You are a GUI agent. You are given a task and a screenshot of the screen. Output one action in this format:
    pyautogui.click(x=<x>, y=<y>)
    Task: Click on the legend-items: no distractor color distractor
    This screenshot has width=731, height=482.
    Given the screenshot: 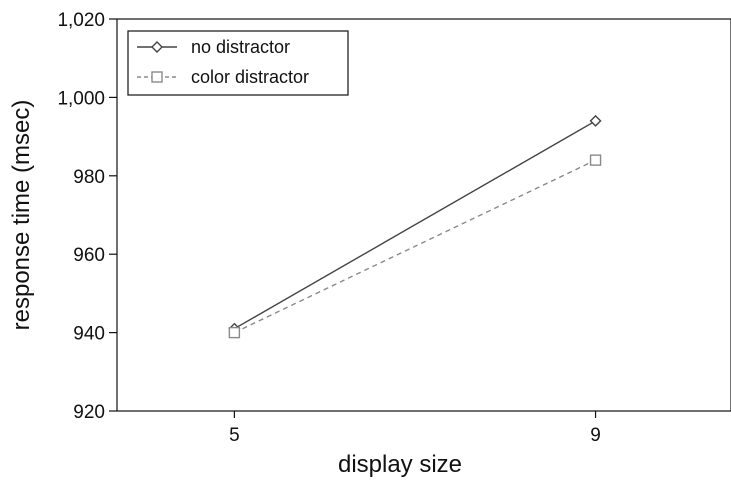 What is the action you would take?
    pyautogui.click(x=223, y=62)
    